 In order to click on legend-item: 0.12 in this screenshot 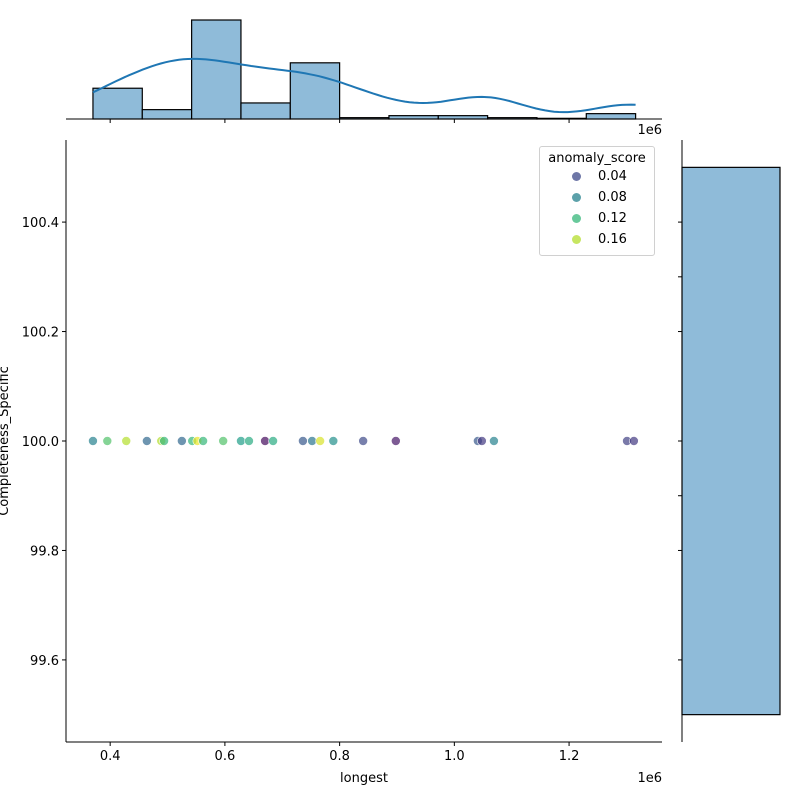, I will do `click(597, 218)`.